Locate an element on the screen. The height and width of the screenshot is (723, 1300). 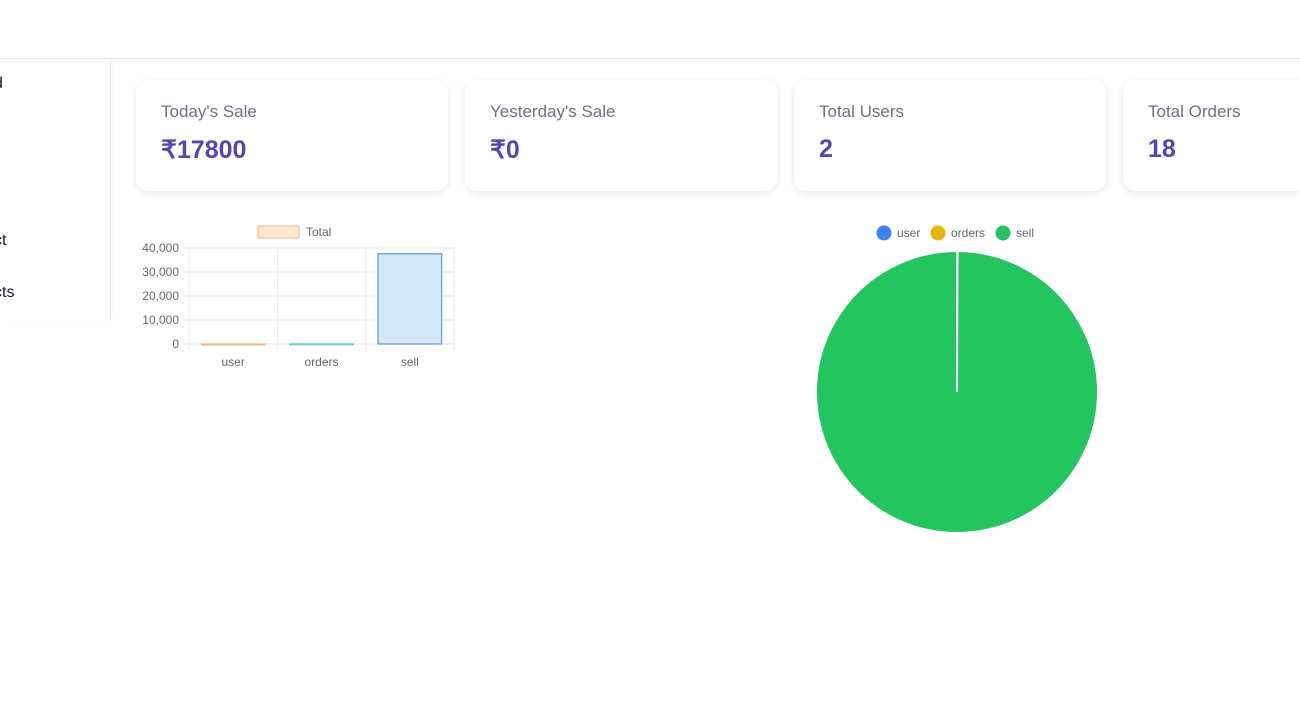
legend-label-user: user is located at coordinates (908, 233).